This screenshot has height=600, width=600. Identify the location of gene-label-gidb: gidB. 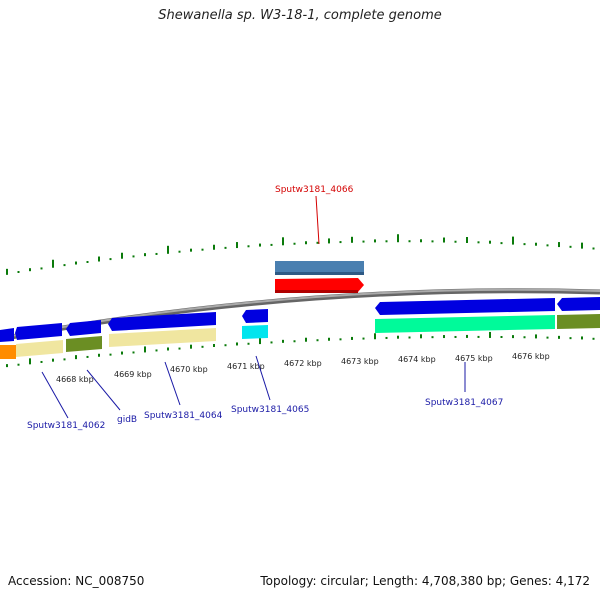
(127, 420).